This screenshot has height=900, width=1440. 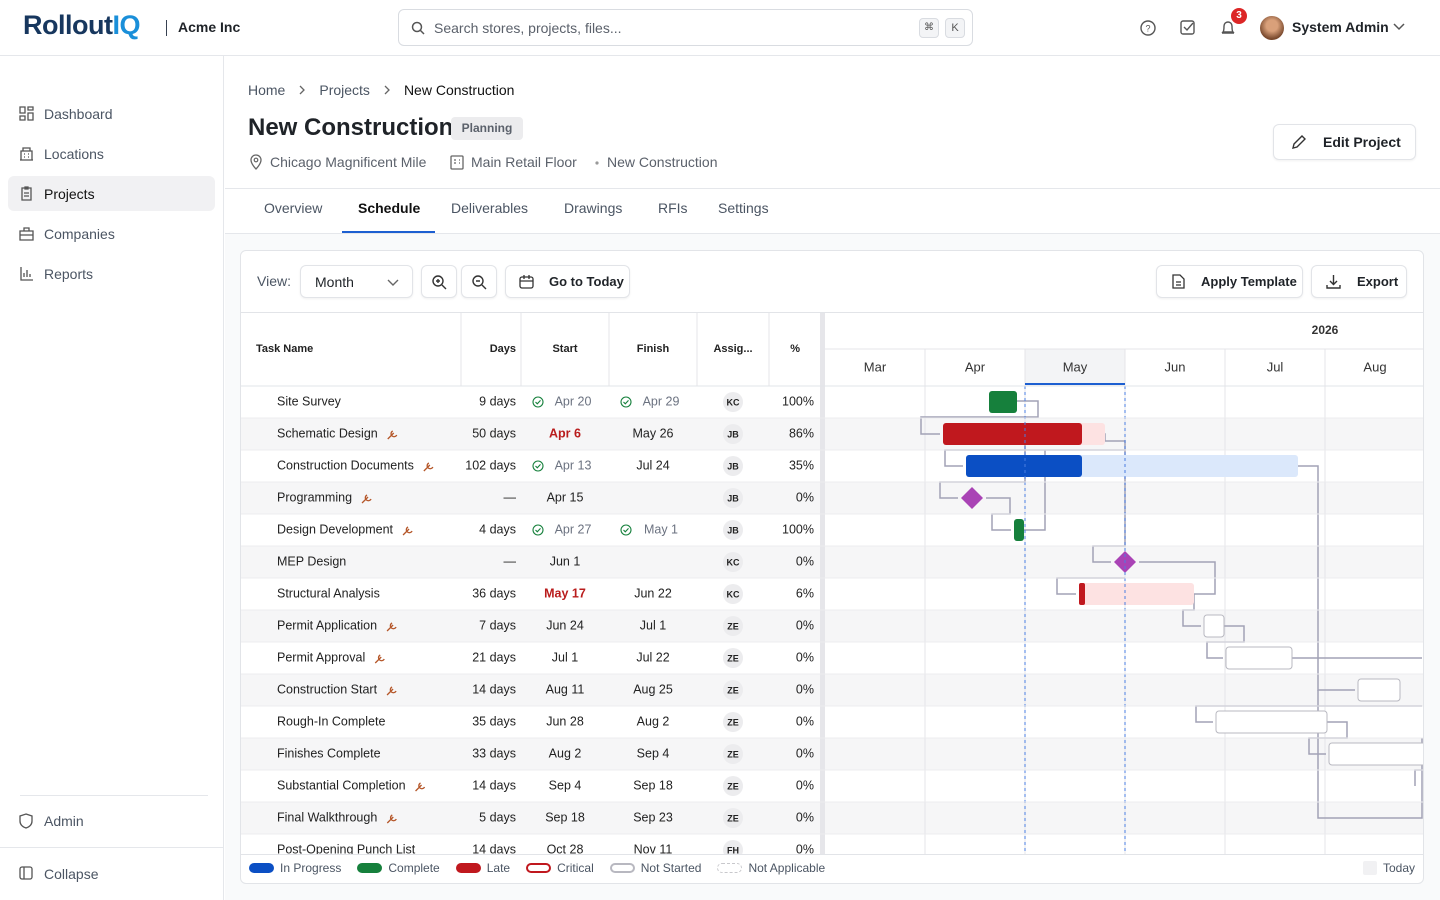 What do you see at coordinates (673, 208) in the screenshot?
I see `tab: RFIs` at bounding box center [673, 208].